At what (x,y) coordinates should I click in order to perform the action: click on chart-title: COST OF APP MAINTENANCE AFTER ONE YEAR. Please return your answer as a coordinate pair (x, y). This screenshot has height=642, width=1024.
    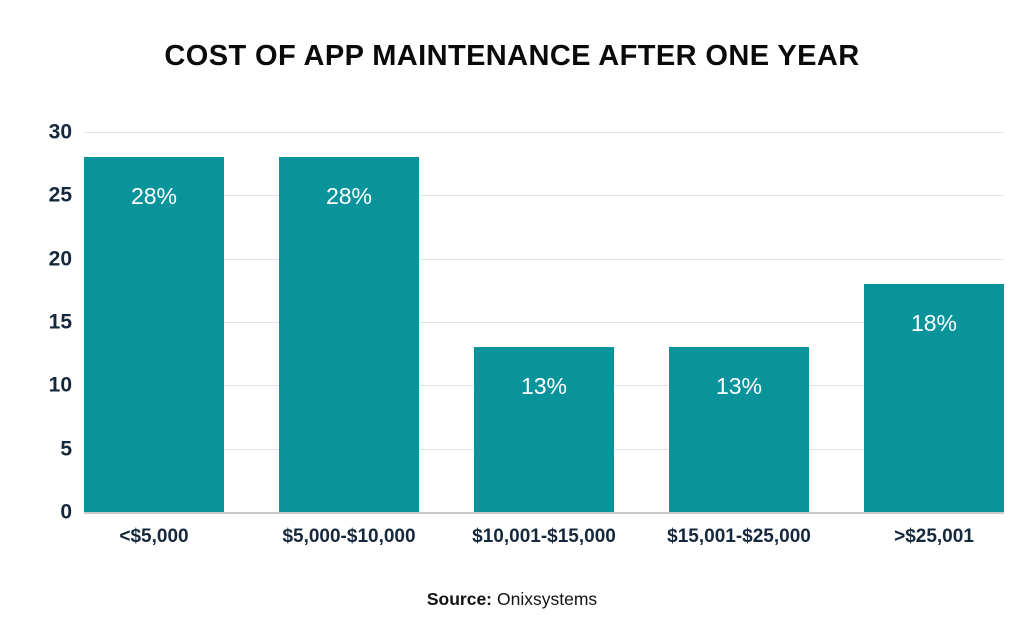
    Looking at the image, I should click on (512, 56).